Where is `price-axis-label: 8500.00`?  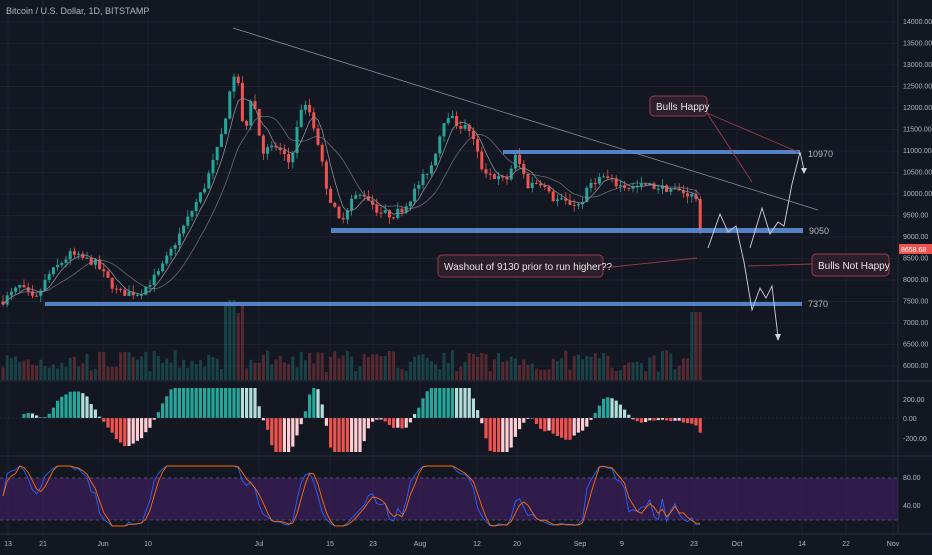 price-axis-label: 8500.00 is located at coordinates (915, 259).